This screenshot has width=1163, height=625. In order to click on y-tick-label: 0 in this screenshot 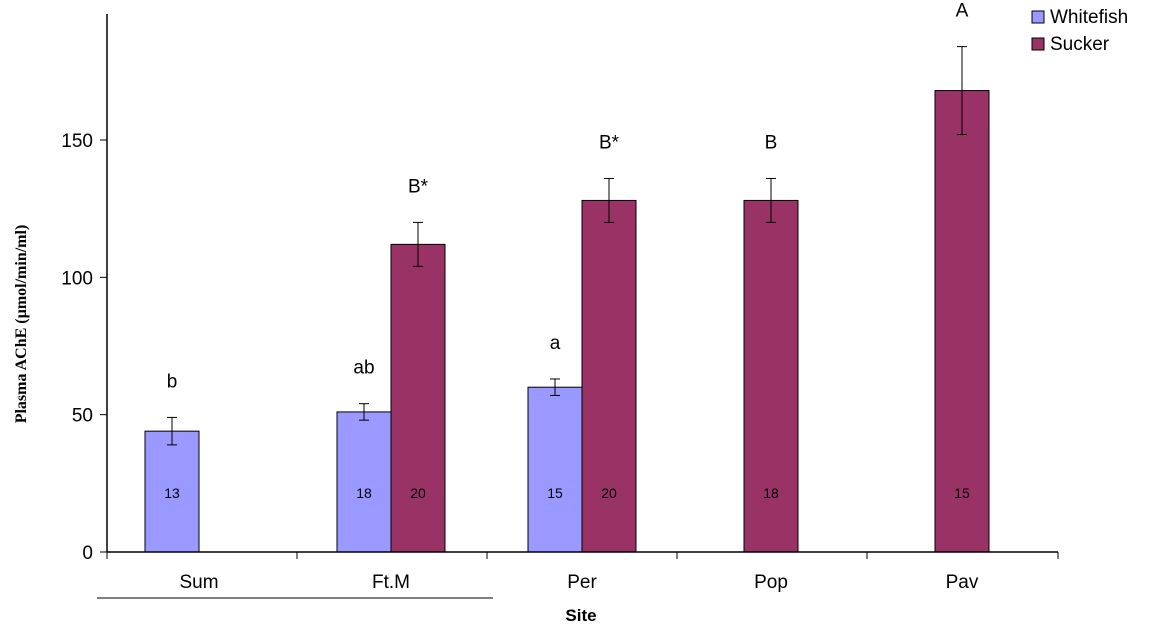, I will do `click(87, 553)`.